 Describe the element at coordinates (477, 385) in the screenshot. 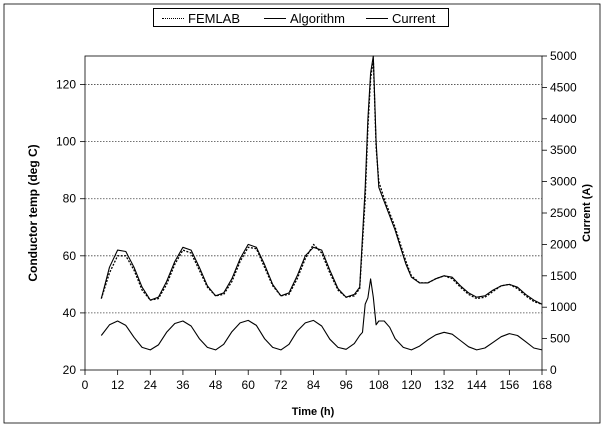

I see `x-tick-label-144: 144` at that location.